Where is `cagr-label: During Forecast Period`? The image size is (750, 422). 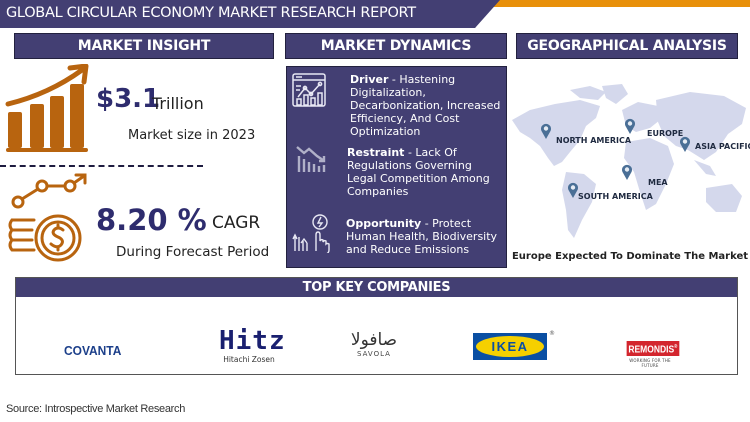
cagr-label: During Forecast Period is located at coordinates (193, 252).